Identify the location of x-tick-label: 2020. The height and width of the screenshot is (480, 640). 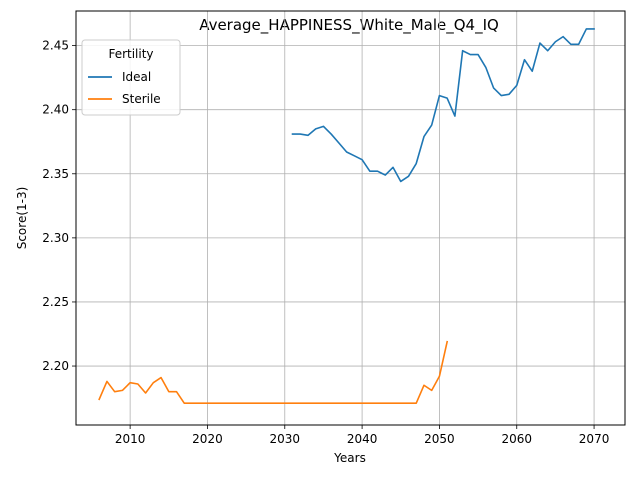
(207, 439).